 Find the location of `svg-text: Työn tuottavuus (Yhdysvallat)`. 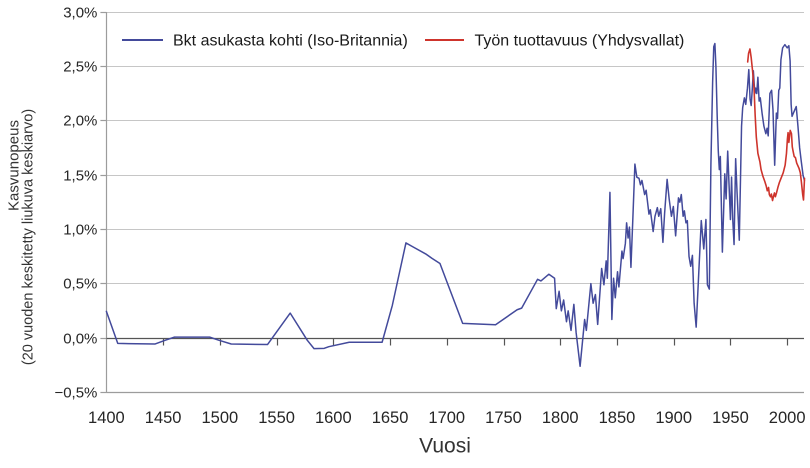

svg-text: Työn tuottavuus (Yhdysvallat) is located at coordinates (580, 41).